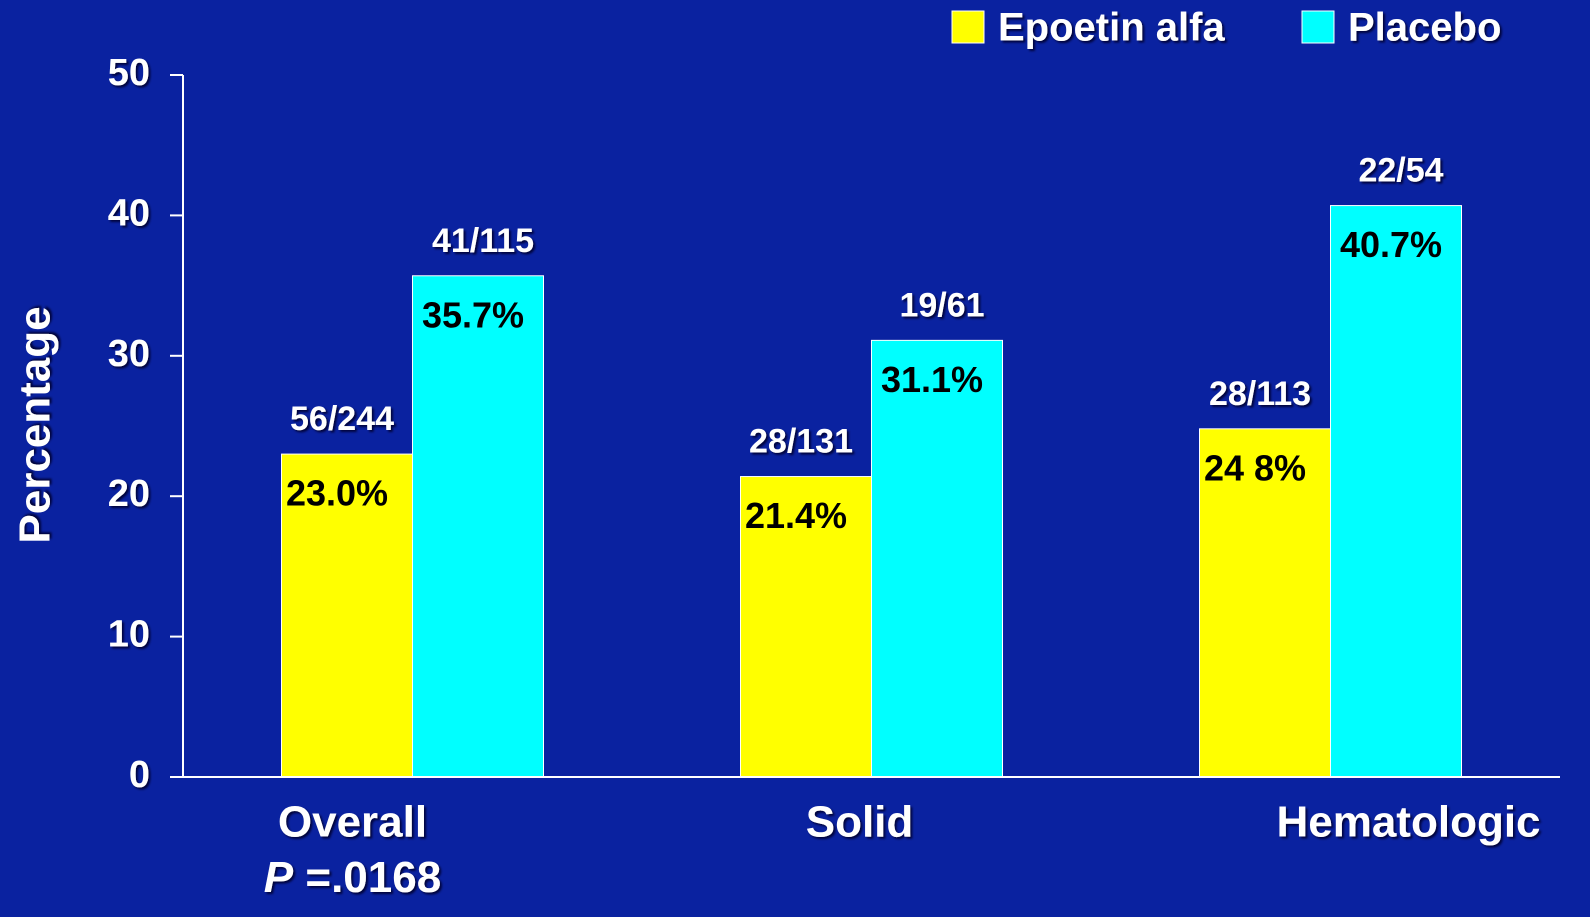 The image size is (1590, 917). What do you see at coordinates (129, 354) in the screenshot?
I see `y-tick-label: 30` at bounding box center [129, 354].